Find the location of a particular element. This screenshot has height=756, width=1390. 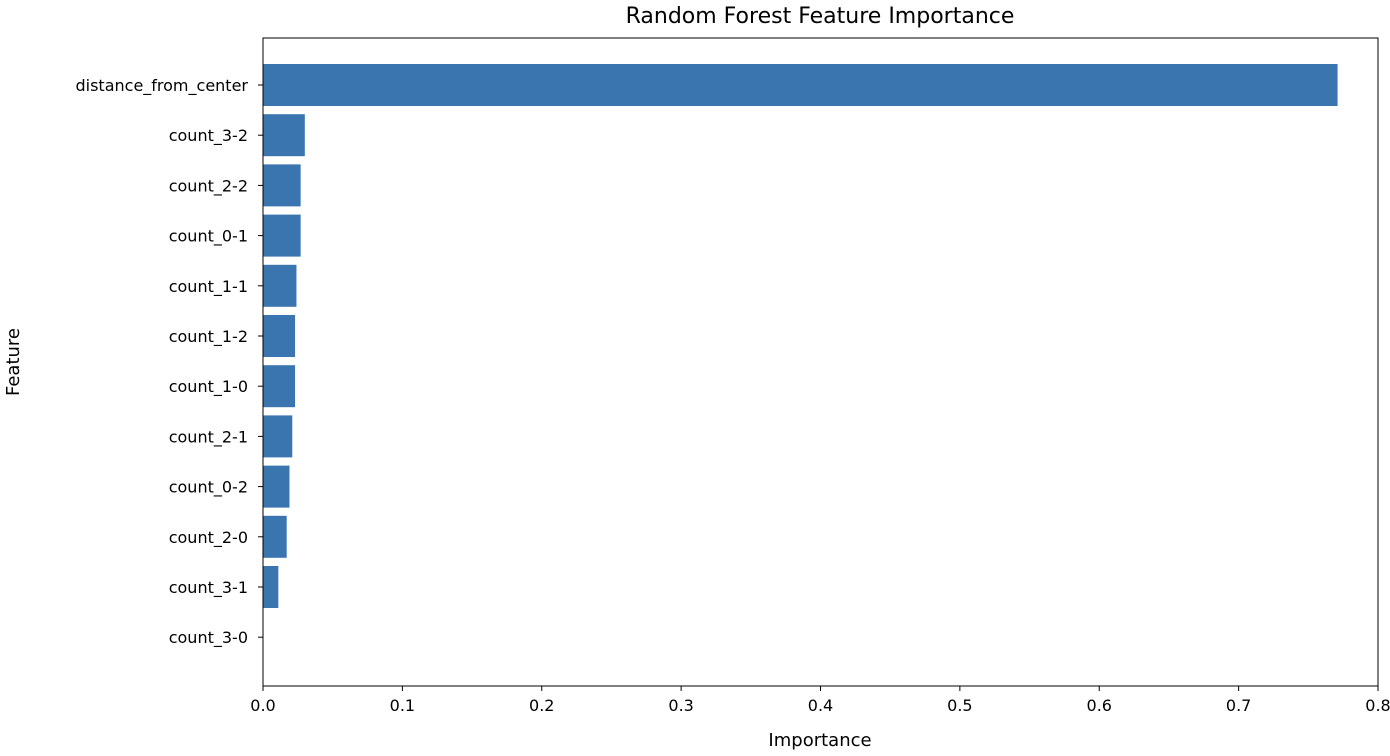

x-axis-label: Importance is located at coordinates (819, 740).